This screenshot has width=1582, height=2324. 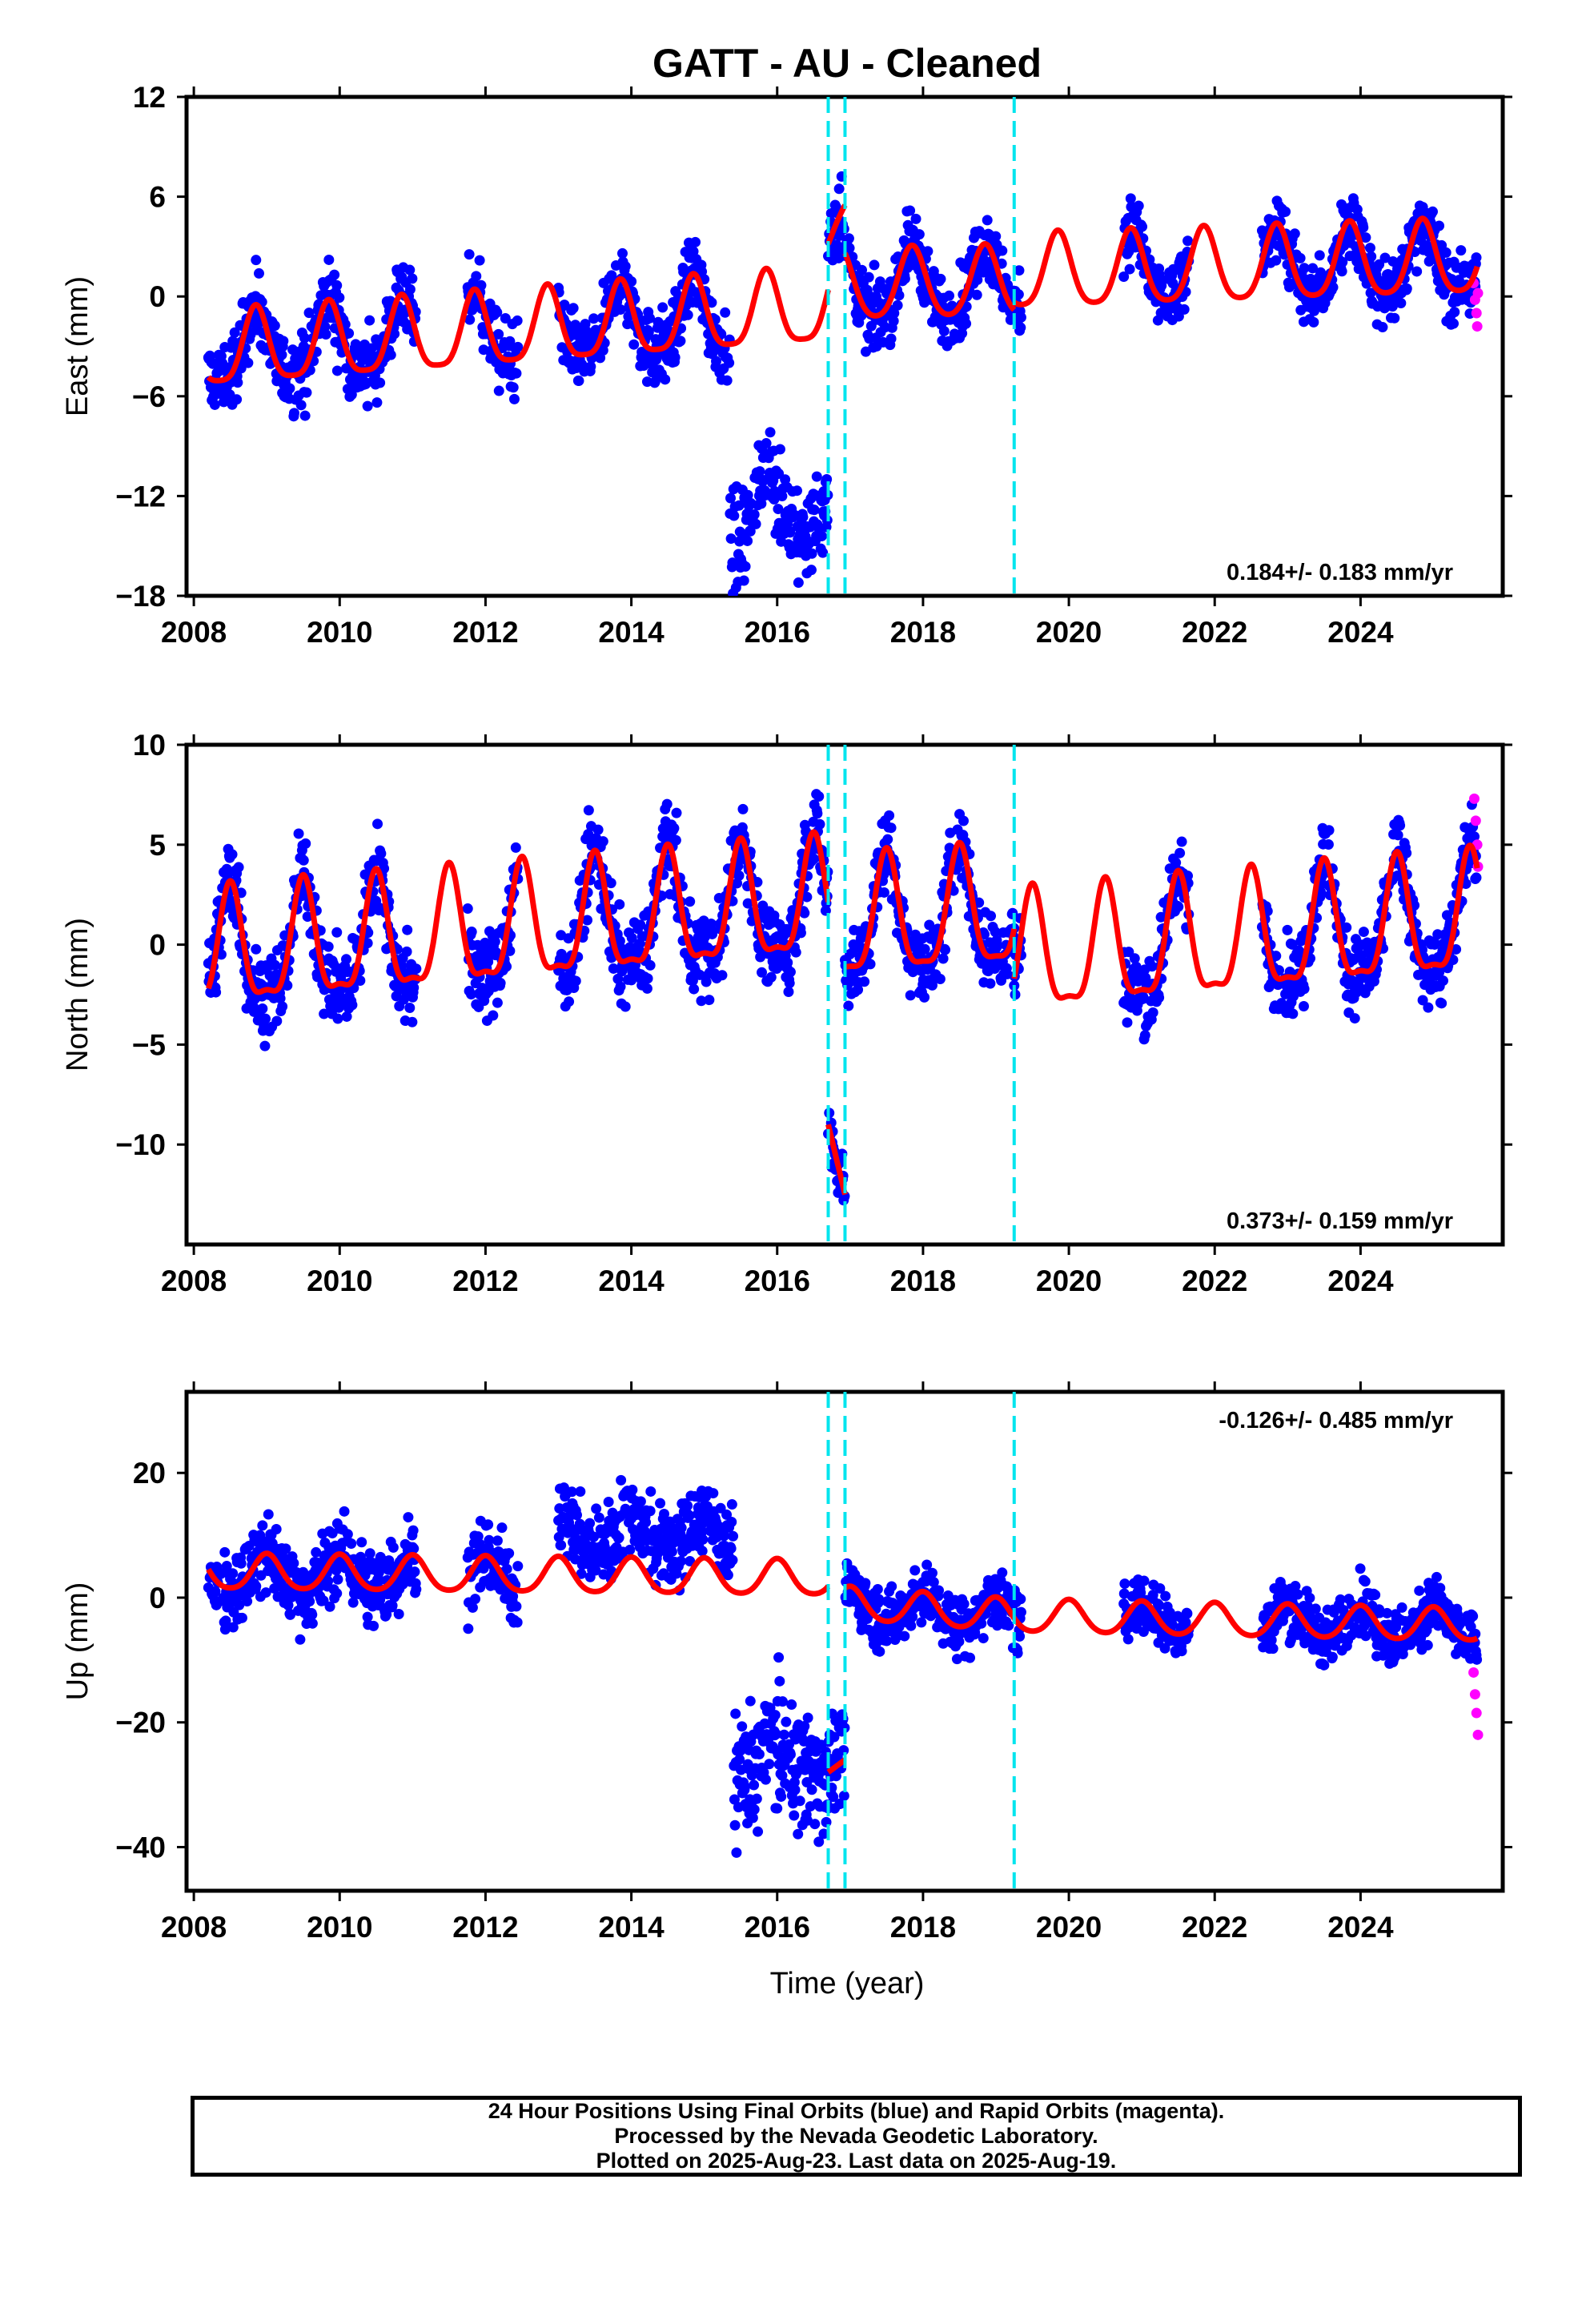 I want to click on x-tick-label: 2012, so click(x=485, y=1281).